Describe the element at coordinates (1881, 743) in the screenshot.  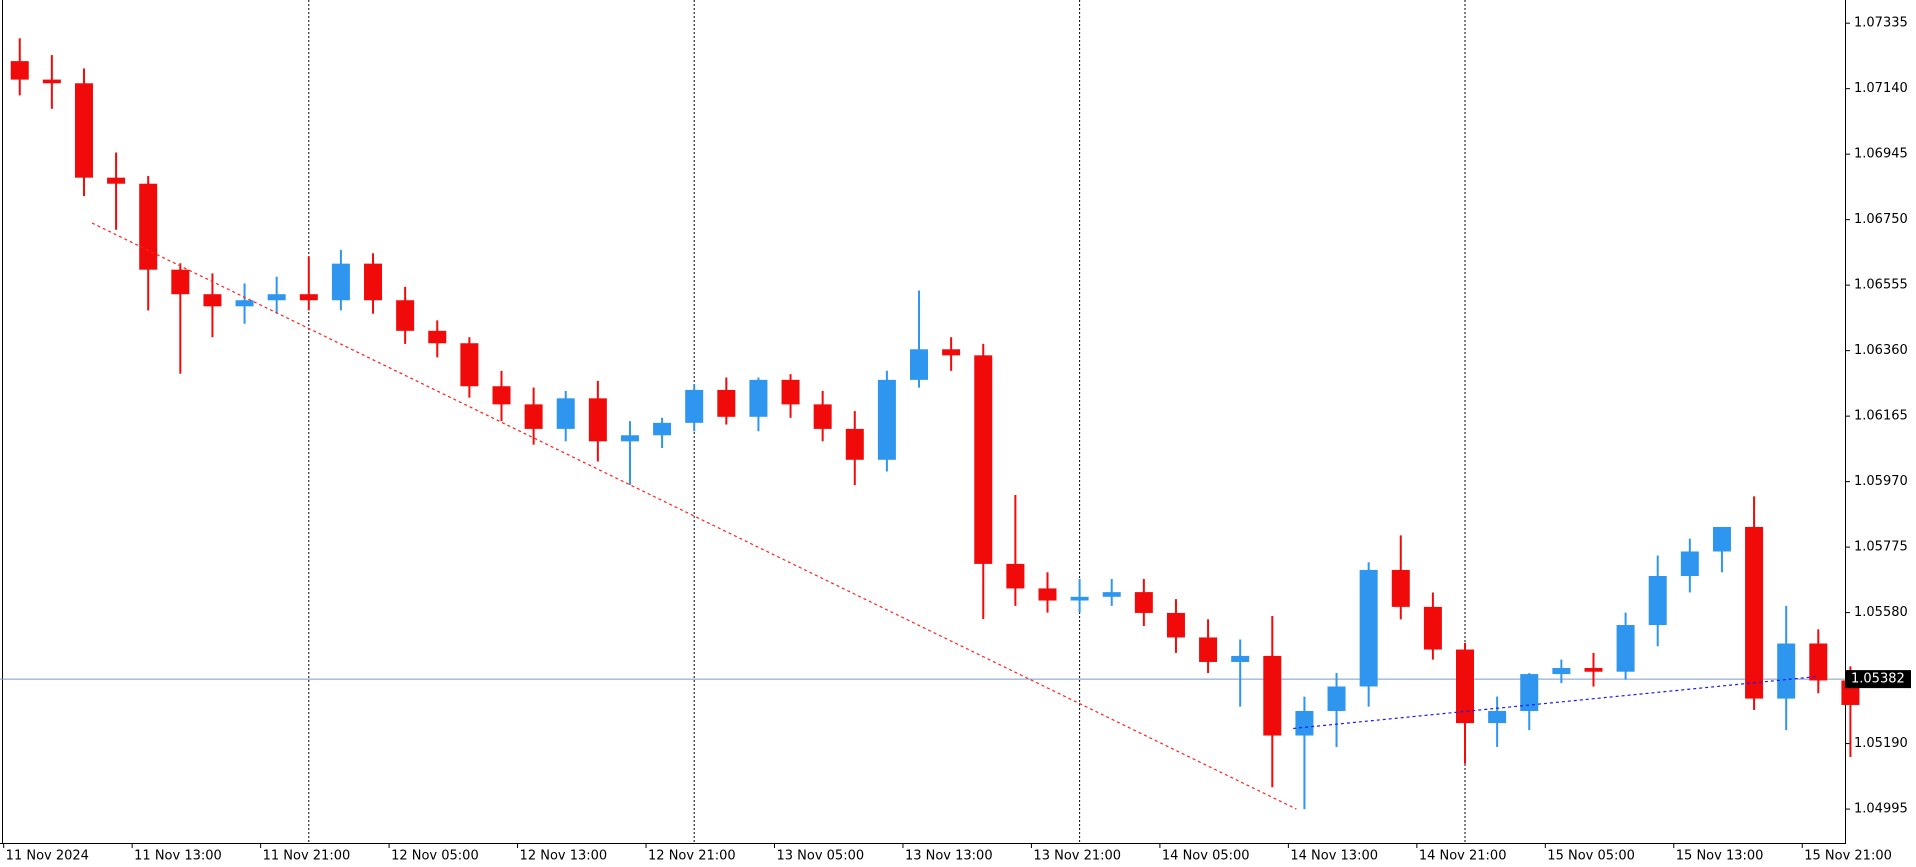
I see `y-tick-label: 1.05190` at that location.